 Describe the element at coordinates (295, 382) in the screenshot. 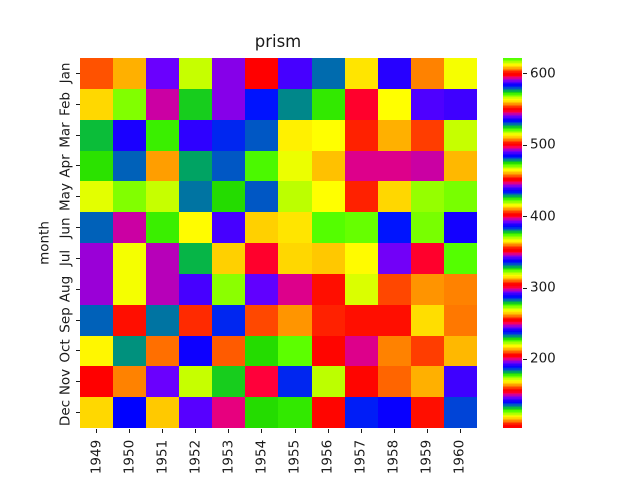

I see `heatmap-cell-Nov-1955` at that location.